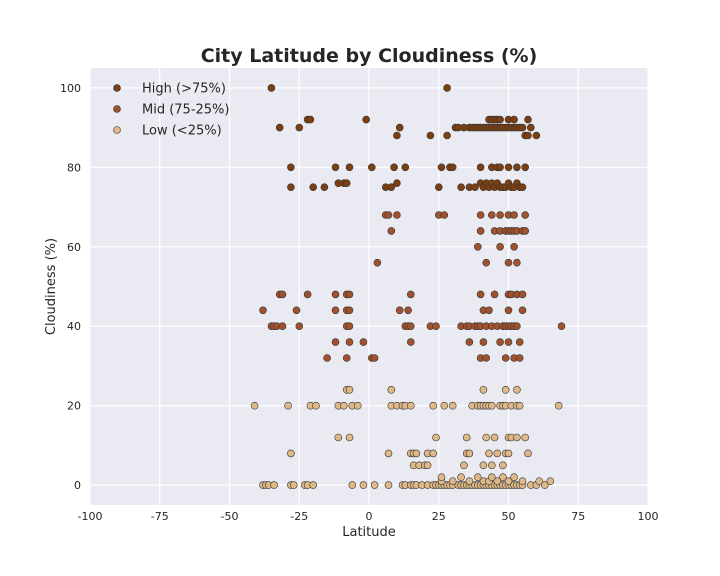 The image size is (720, 576). What do you see at coordinates (578, 516) in the screenshot?
I see `x-tick-label: 75` at bounding box center [578, 516].